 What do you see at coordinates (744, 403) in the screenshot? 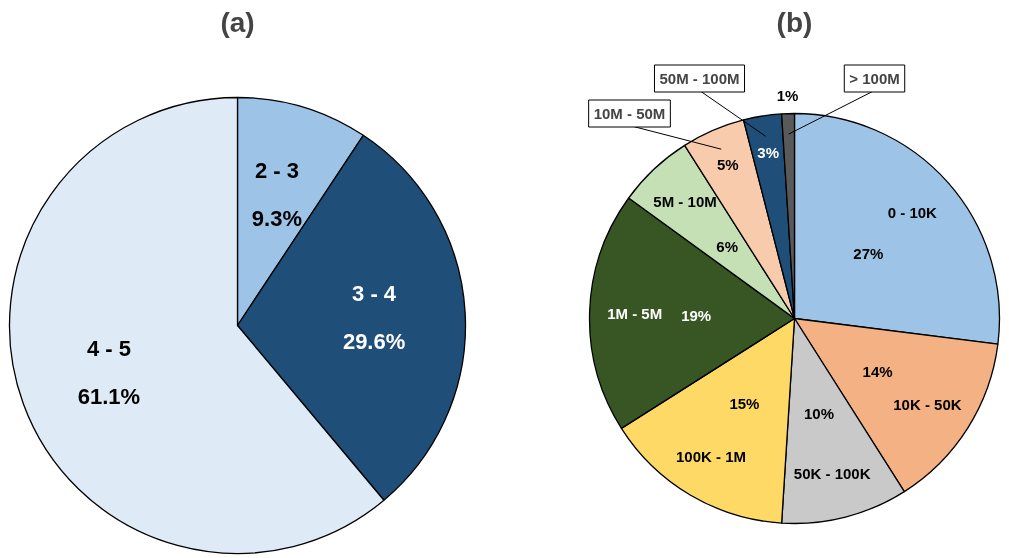
I see `data-label: 15%` at bounding box center [744, 403].